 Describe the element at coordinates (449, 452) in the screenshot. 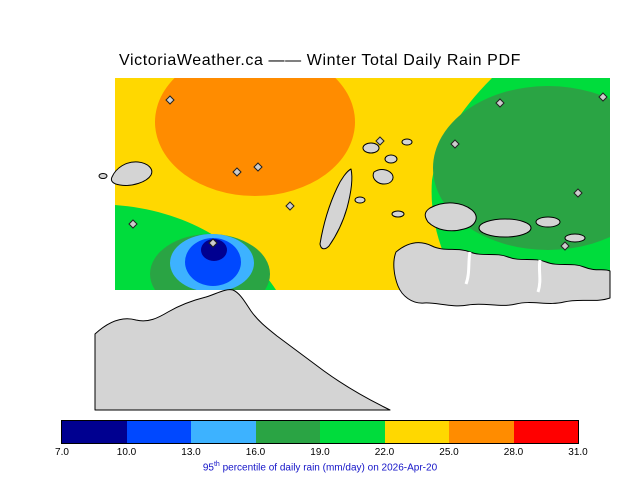

I see `colorbar-tick-label: 25.0` at that location.